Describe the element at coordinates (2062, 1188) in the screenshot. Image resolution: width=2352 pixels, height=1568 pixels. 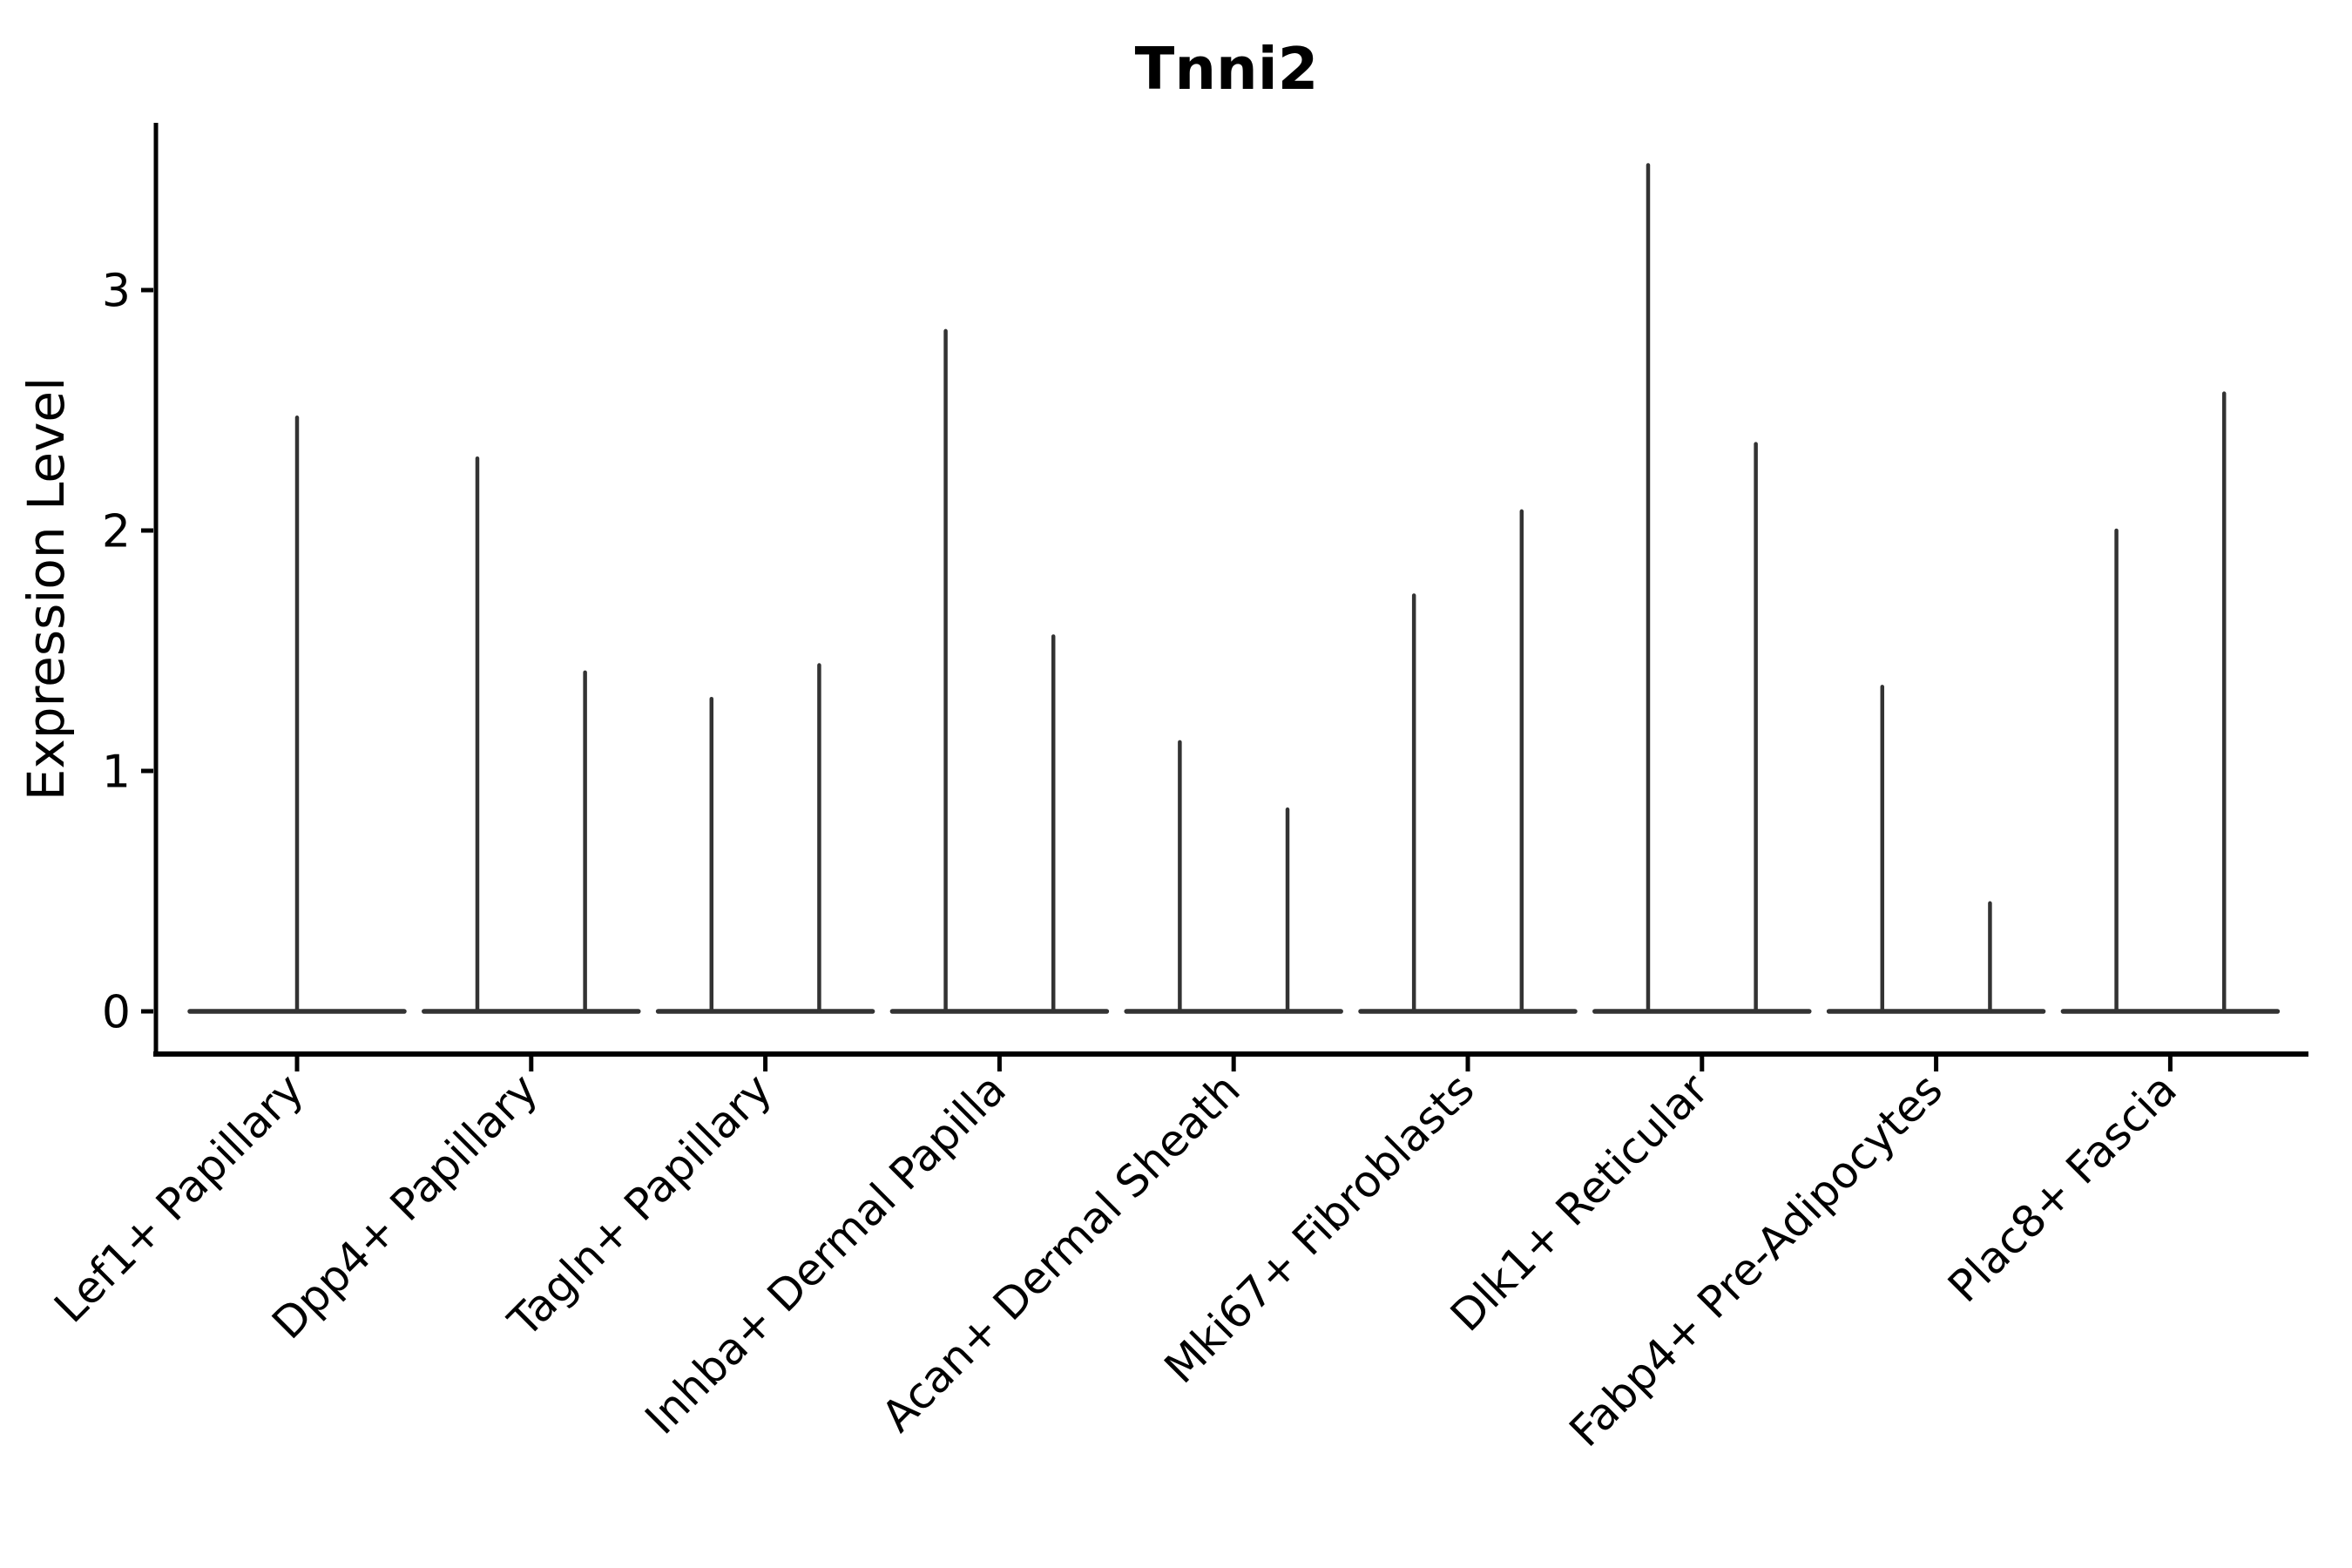
I see `x-tick-label: Plac8+ Fascia` at that location.